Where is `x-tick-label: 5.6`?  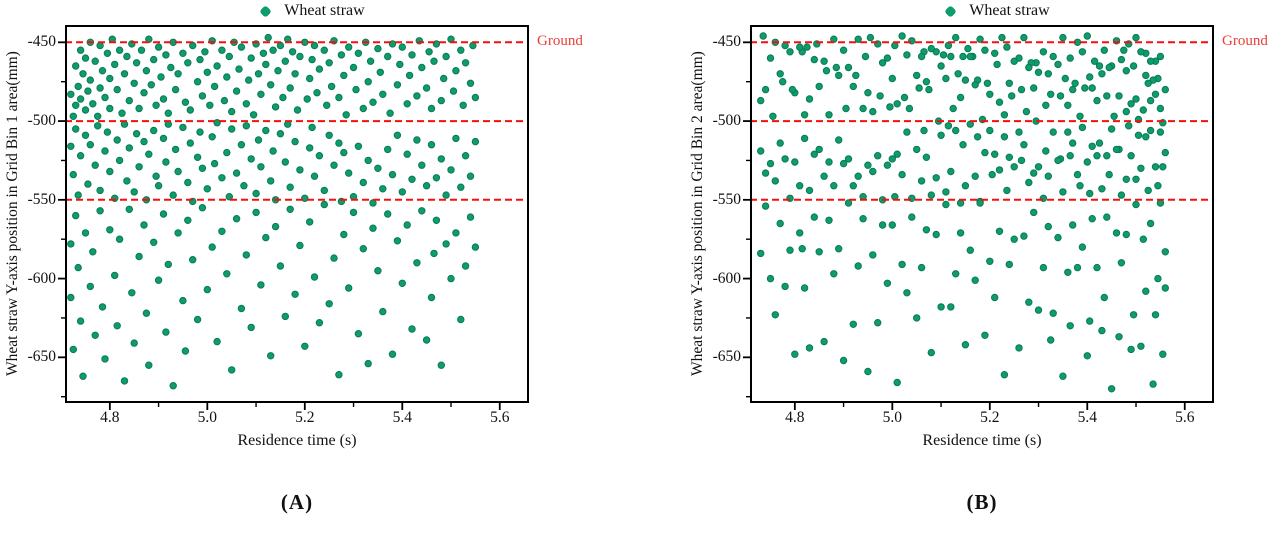
x-tick-label: 5.6 is located at coordinates (500, 417).